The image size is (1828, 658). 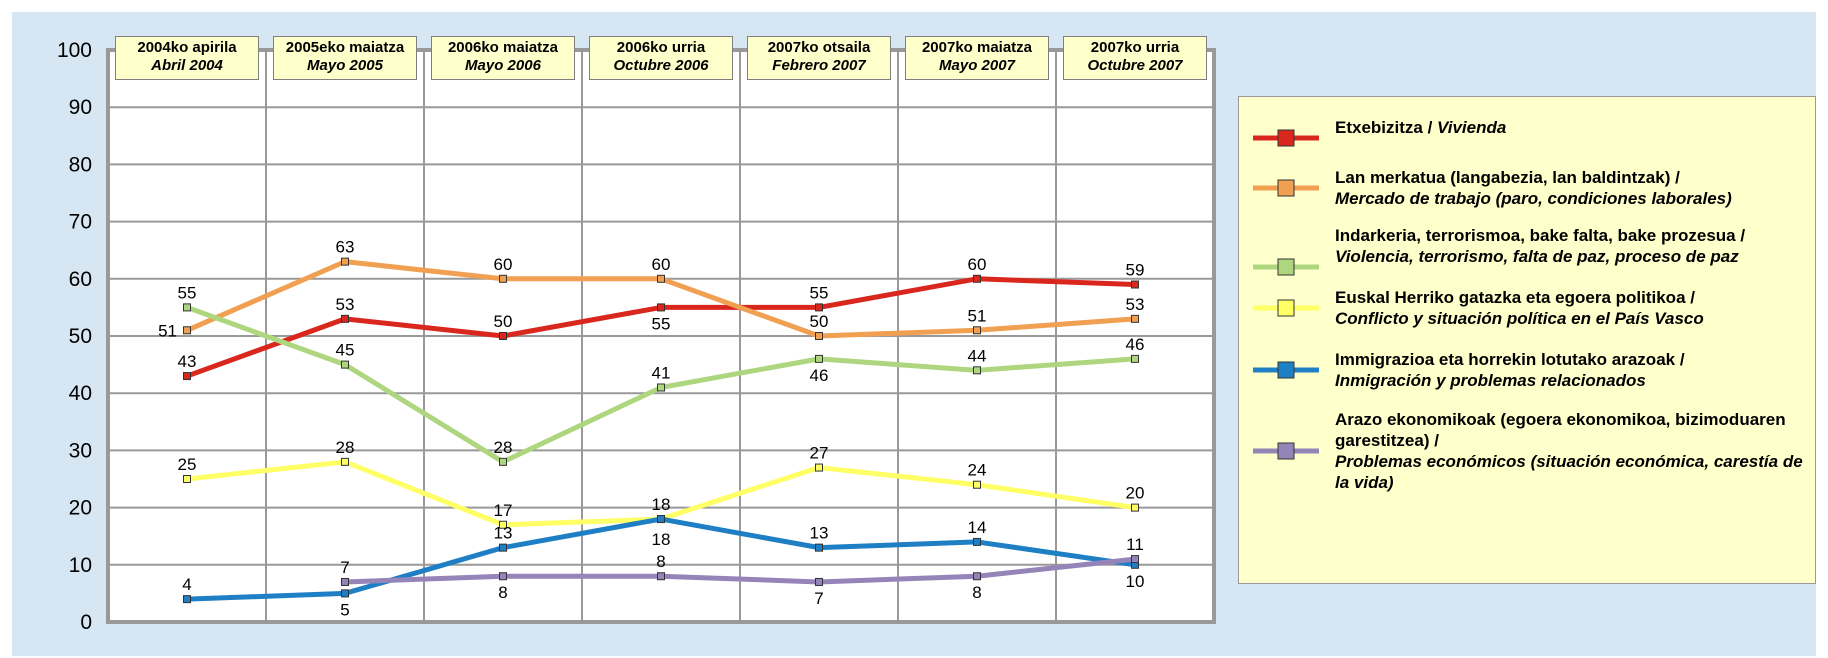 I want to click on category-header: 2005eko maiatza Mayo 2005, so click(x=345, y=58).